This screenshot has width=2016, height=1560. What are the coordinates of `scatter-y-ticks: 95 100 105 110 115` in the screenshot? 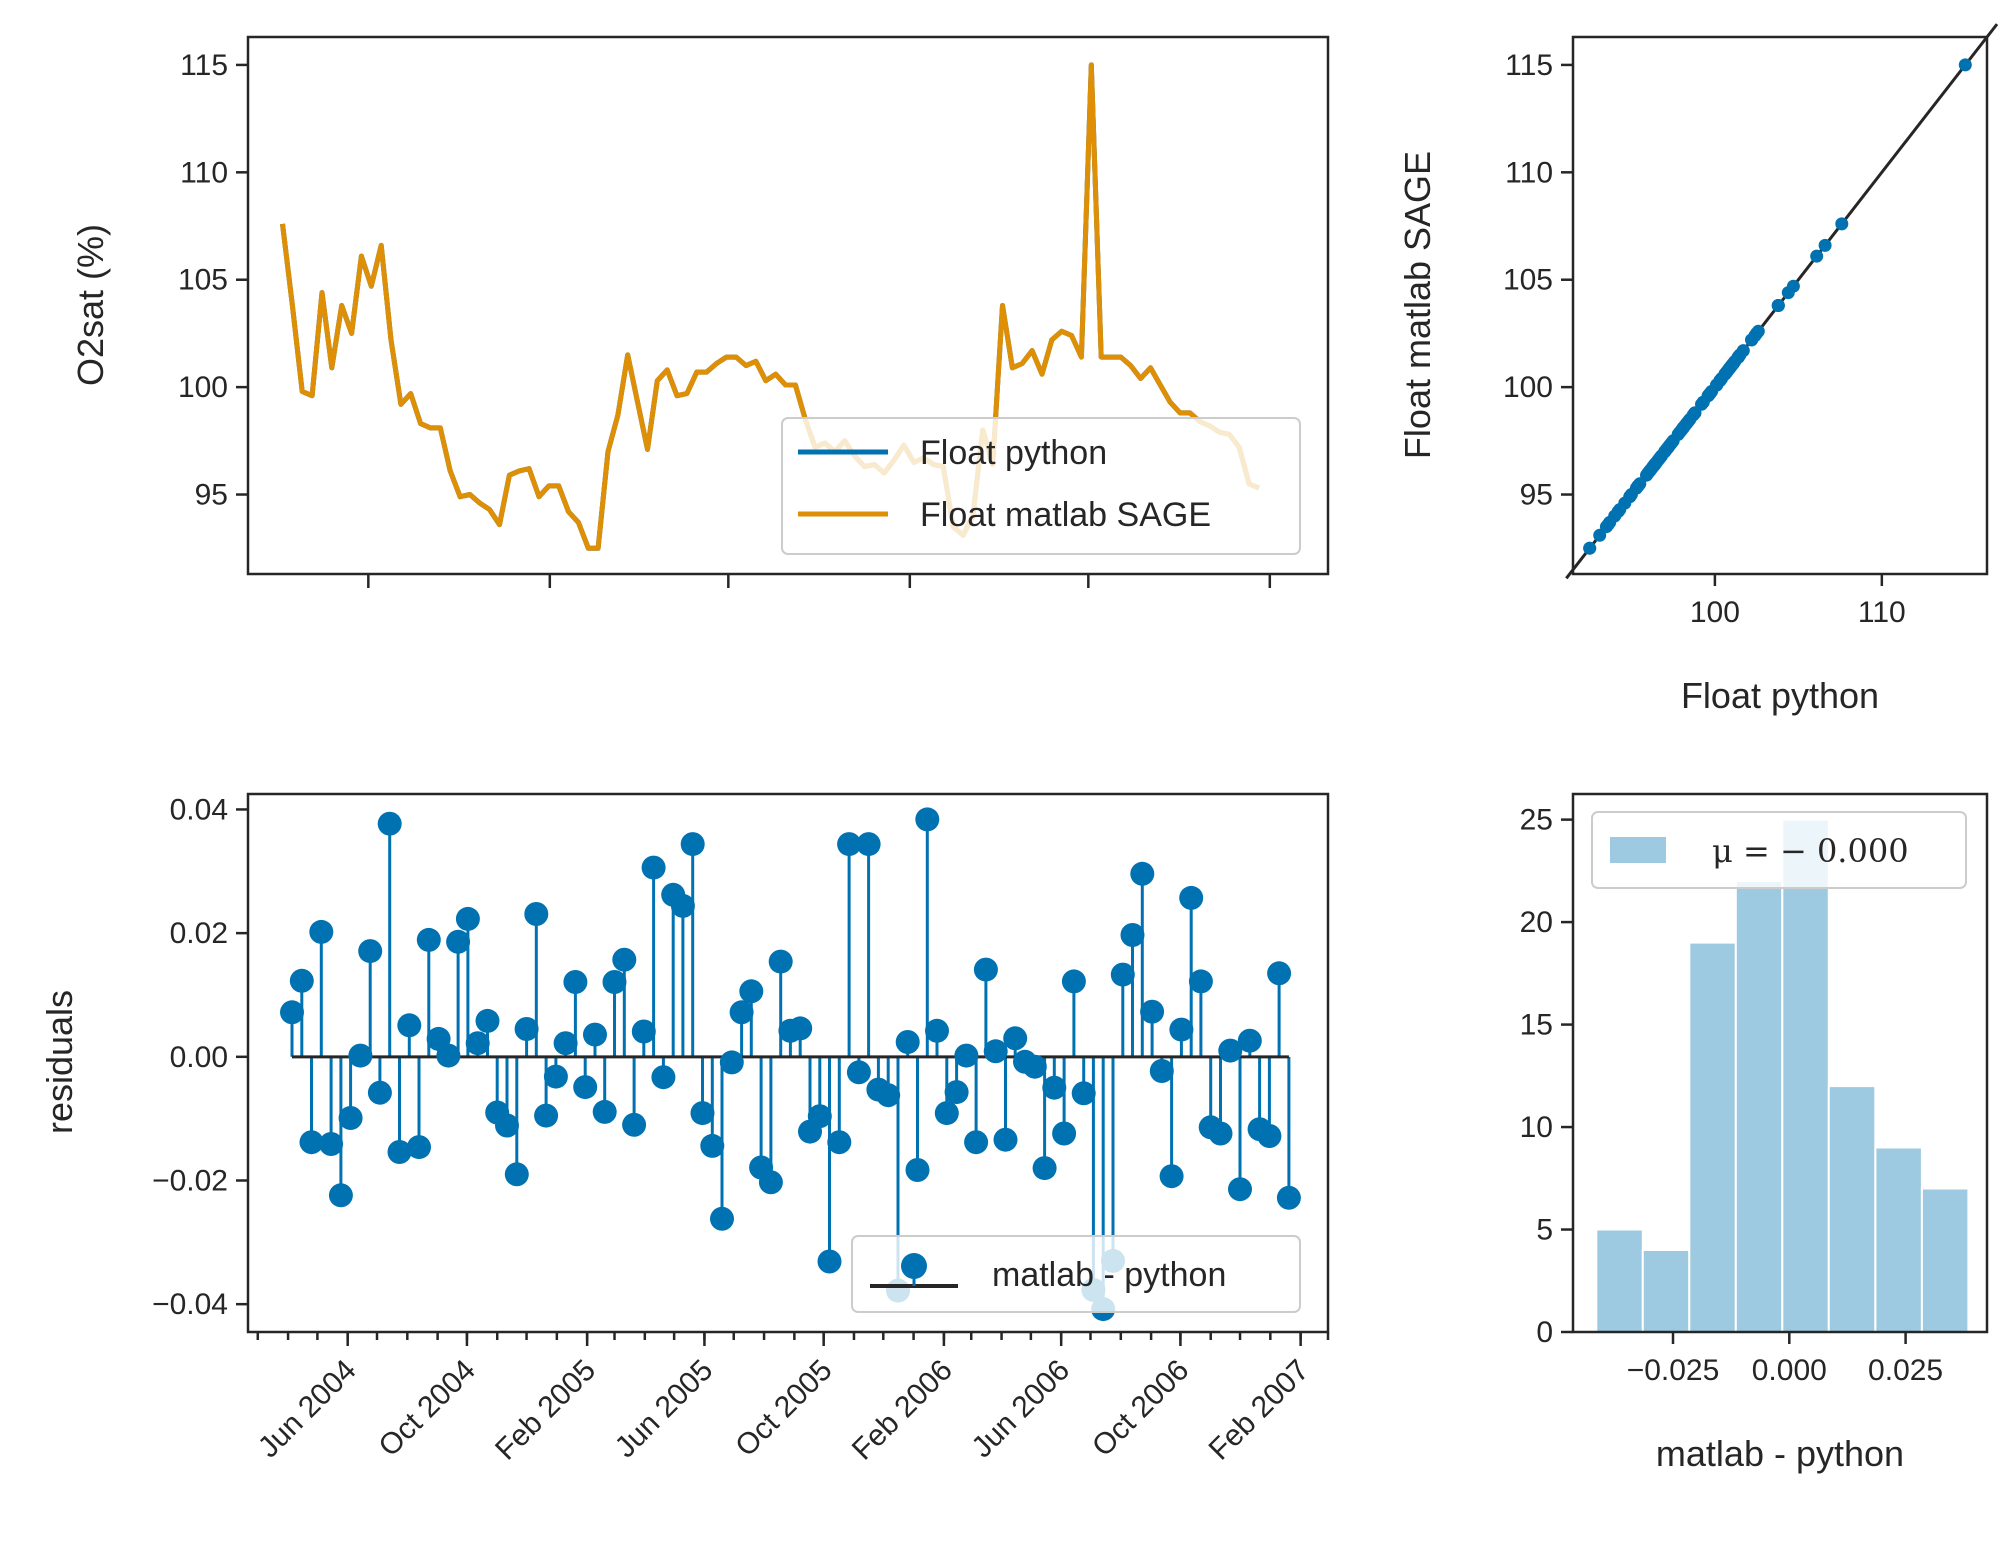 It's located at (1538, 280).